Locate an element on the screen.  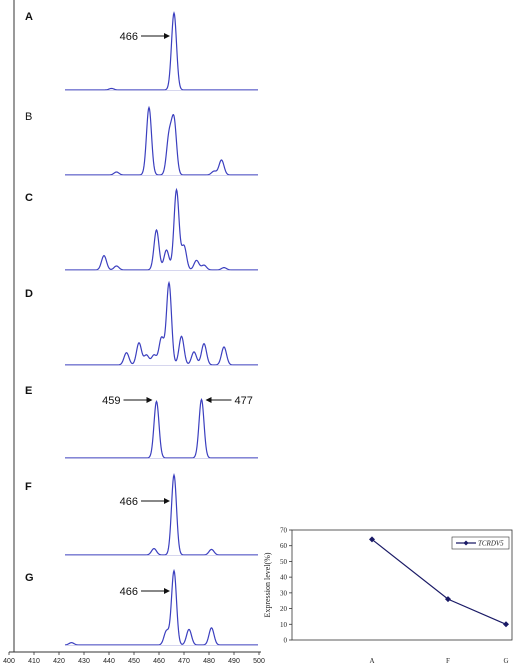
panel-label: E is located at coordinates (28, 391).